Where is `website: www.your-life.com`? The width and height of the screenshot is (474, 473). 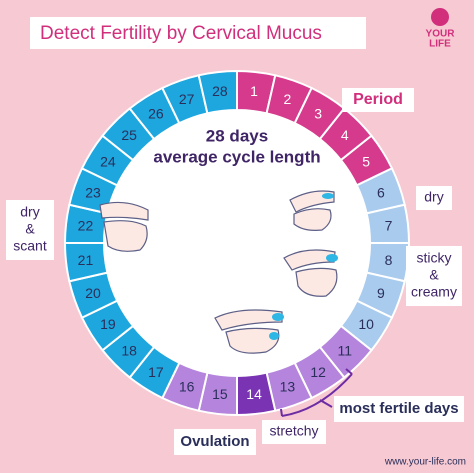 website: www.your-life.com is located at coordinates (425, 462).